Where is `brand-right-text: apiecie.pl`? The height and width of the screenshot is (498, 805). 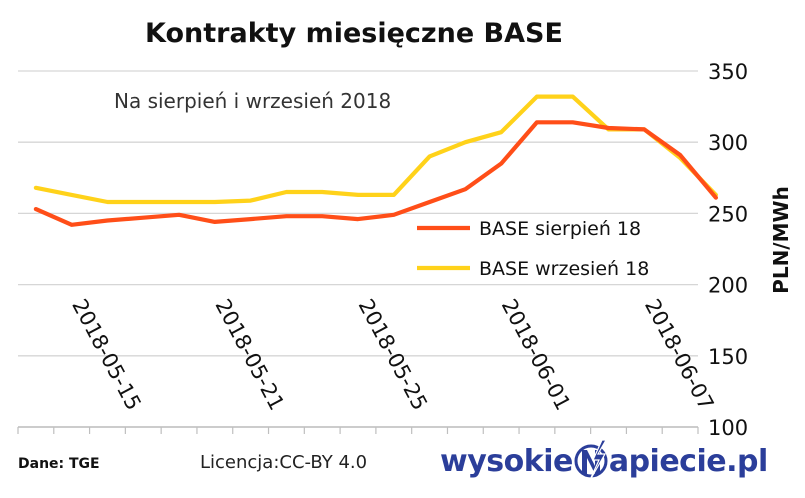 brand-right-text: apiecie.pl is located at coordinates (688, 461).